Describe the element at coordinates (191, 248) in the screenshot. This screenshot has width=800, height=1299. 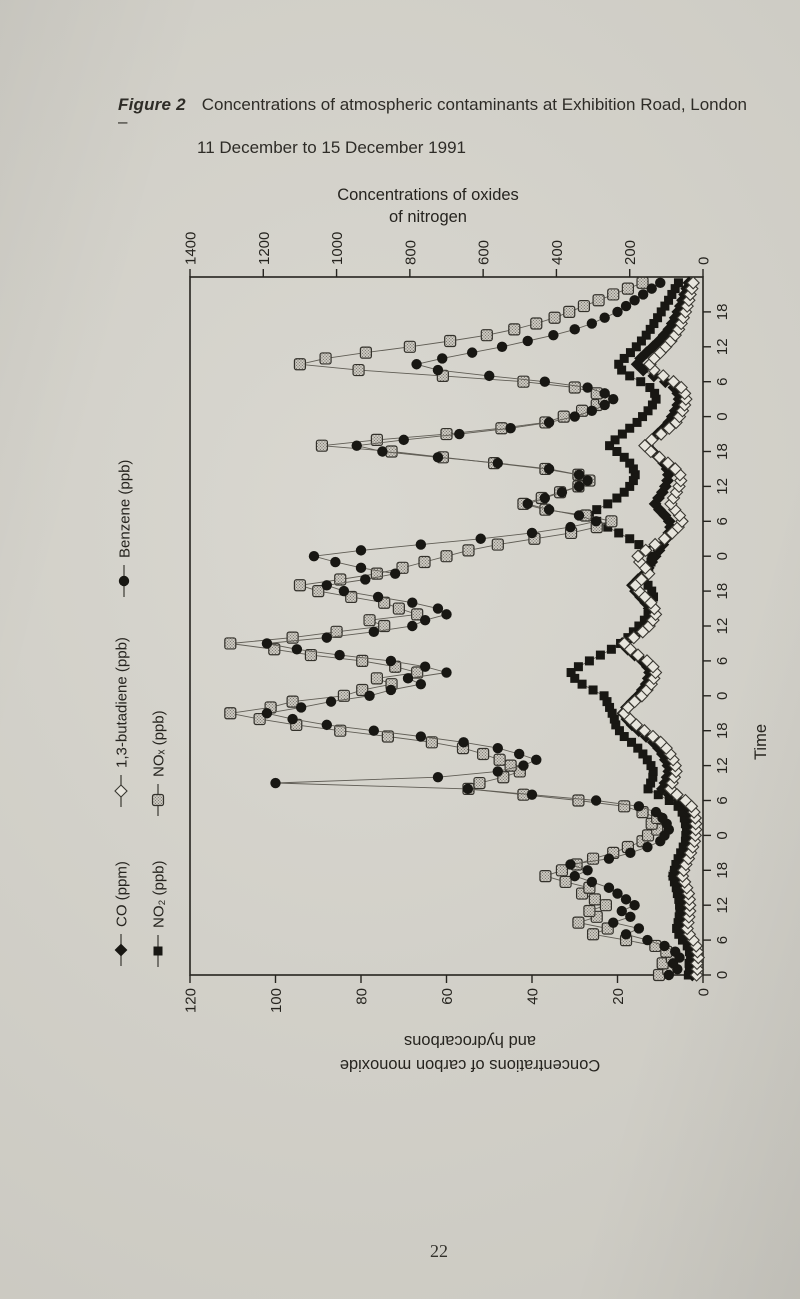
I see `nox-axis-tick-label: 1400` at that location.